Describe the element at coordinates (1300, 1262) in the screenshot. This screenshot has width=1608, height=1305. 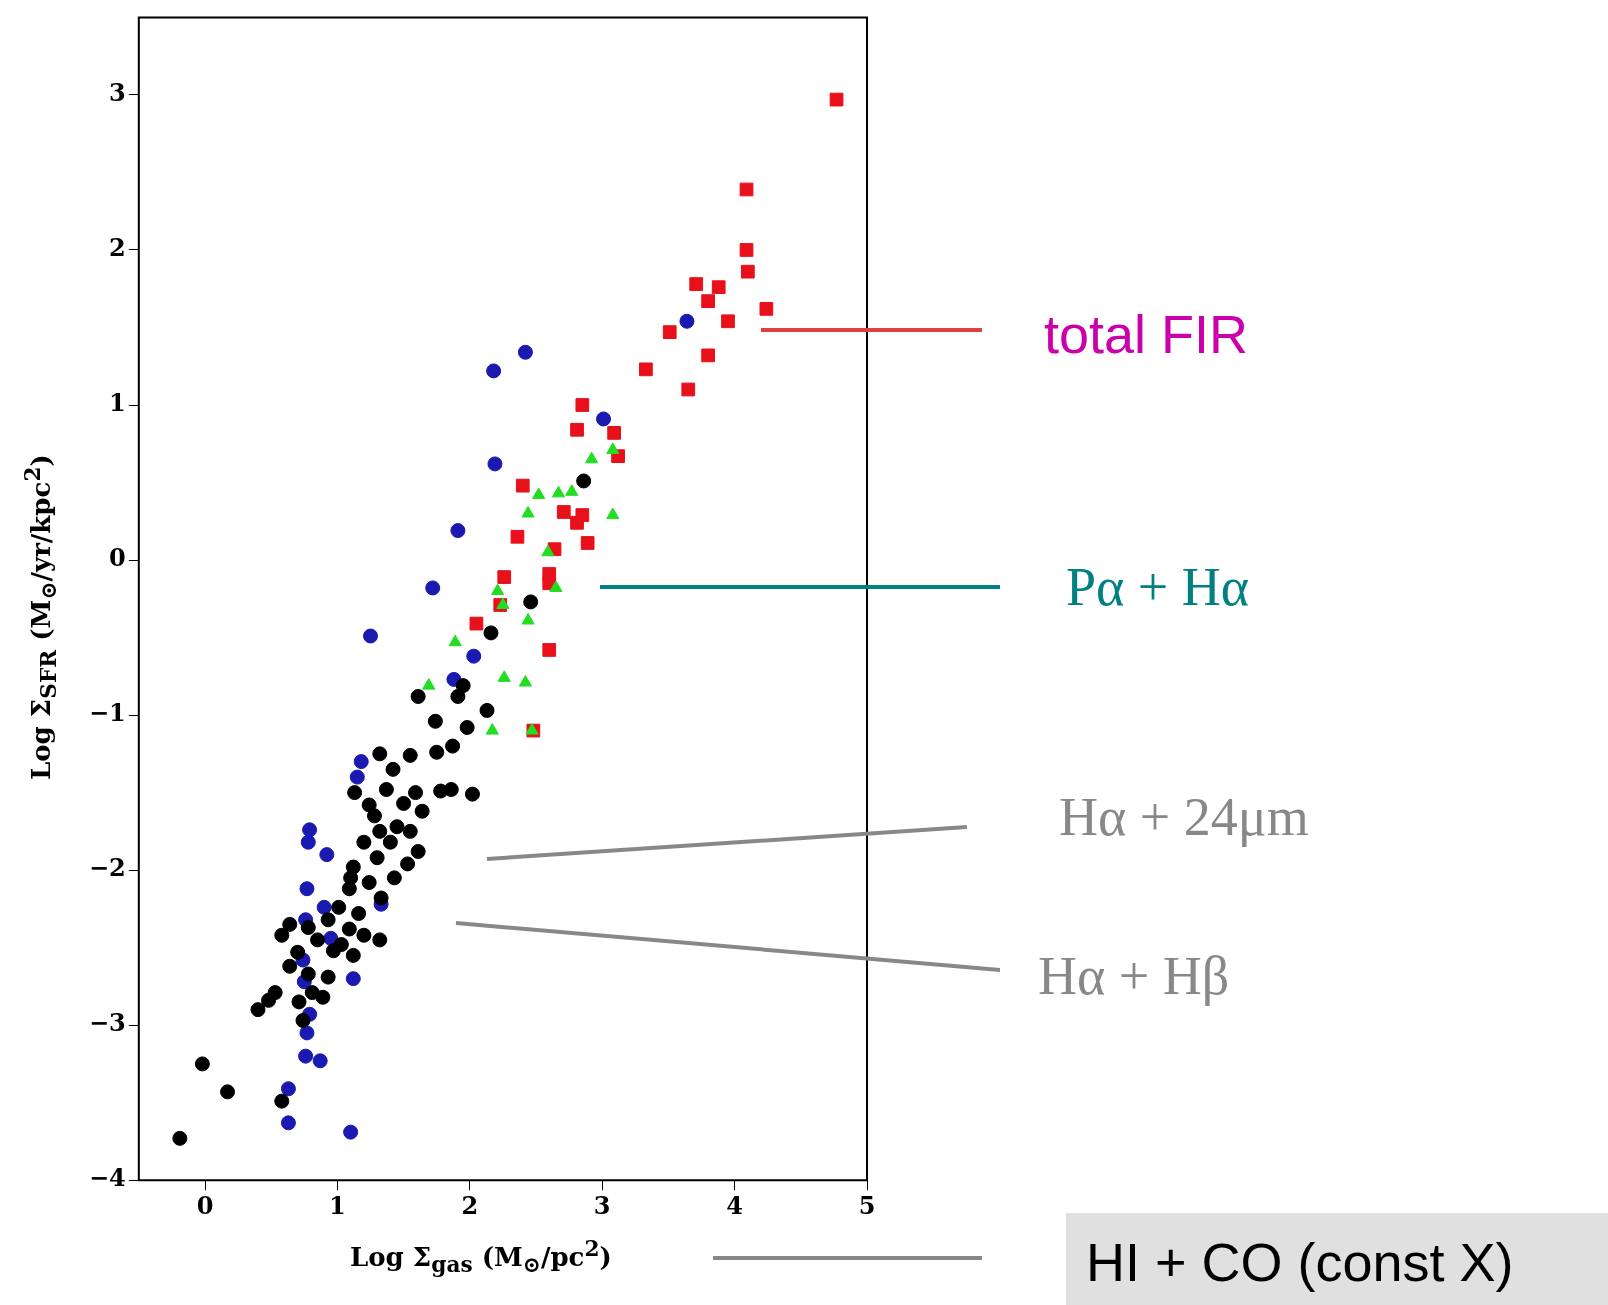
I see `text: HI + CO (const X)` at that location.